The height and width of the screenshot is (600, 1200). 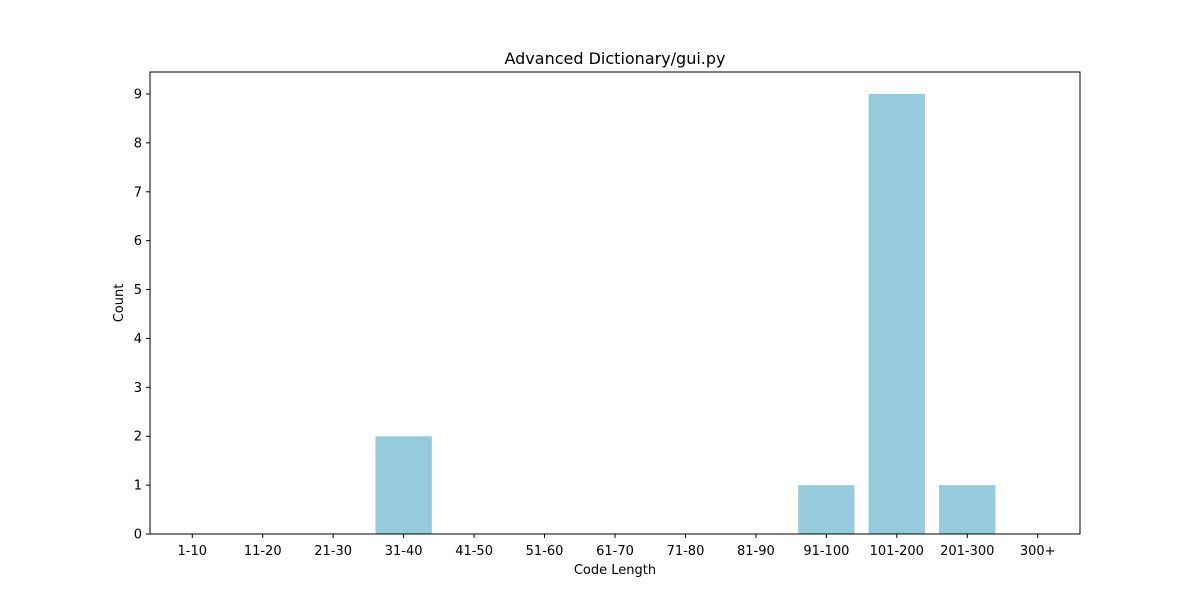 I want to click on x-tick-label: 300+, so click(x=1038, y=551).